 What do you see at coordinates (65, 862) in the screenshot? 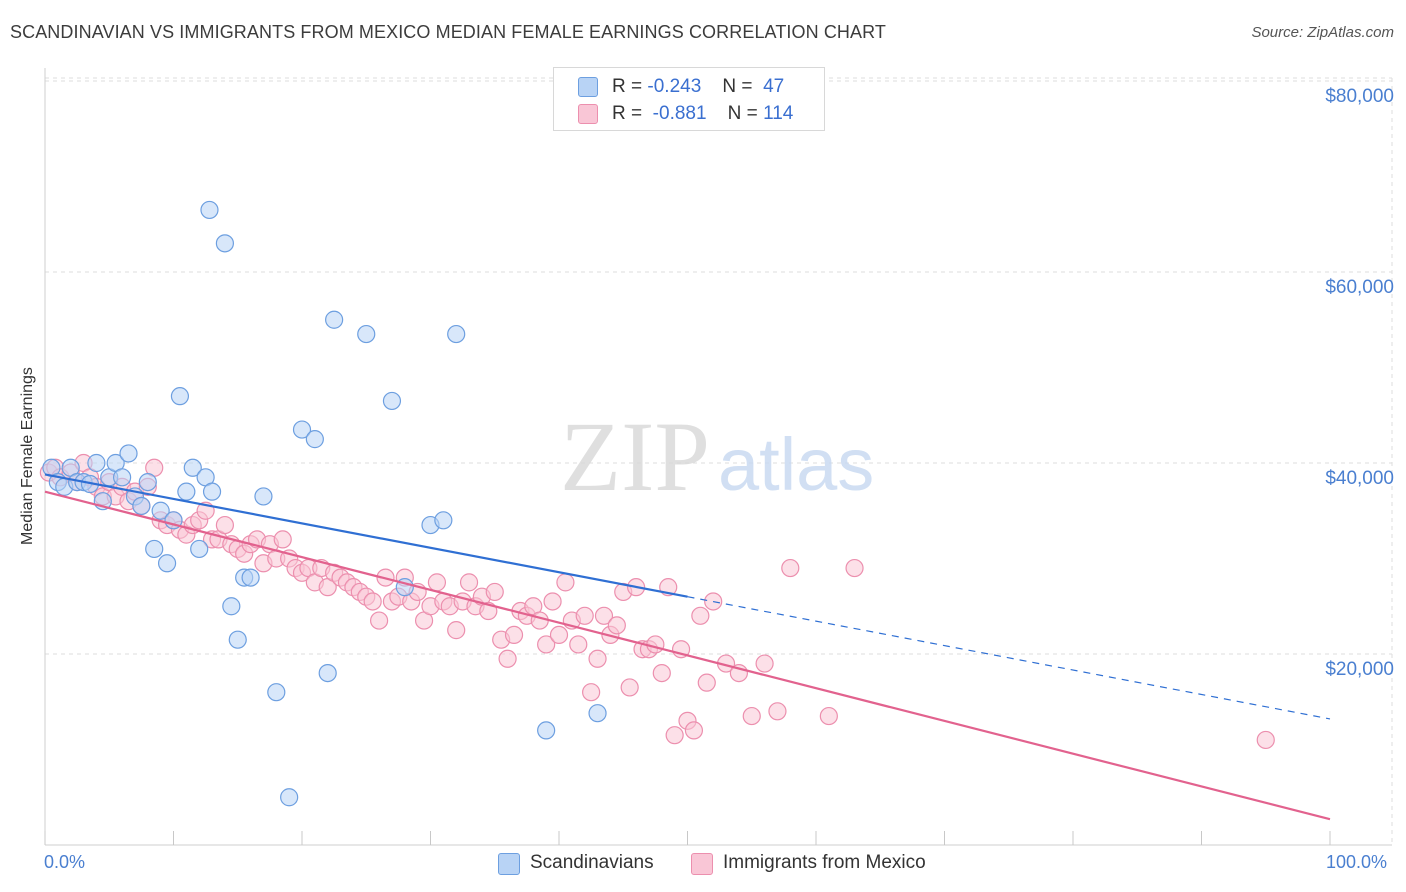
I see `x-tick-label-min: 0.0%` at bounding box center [65, 862].